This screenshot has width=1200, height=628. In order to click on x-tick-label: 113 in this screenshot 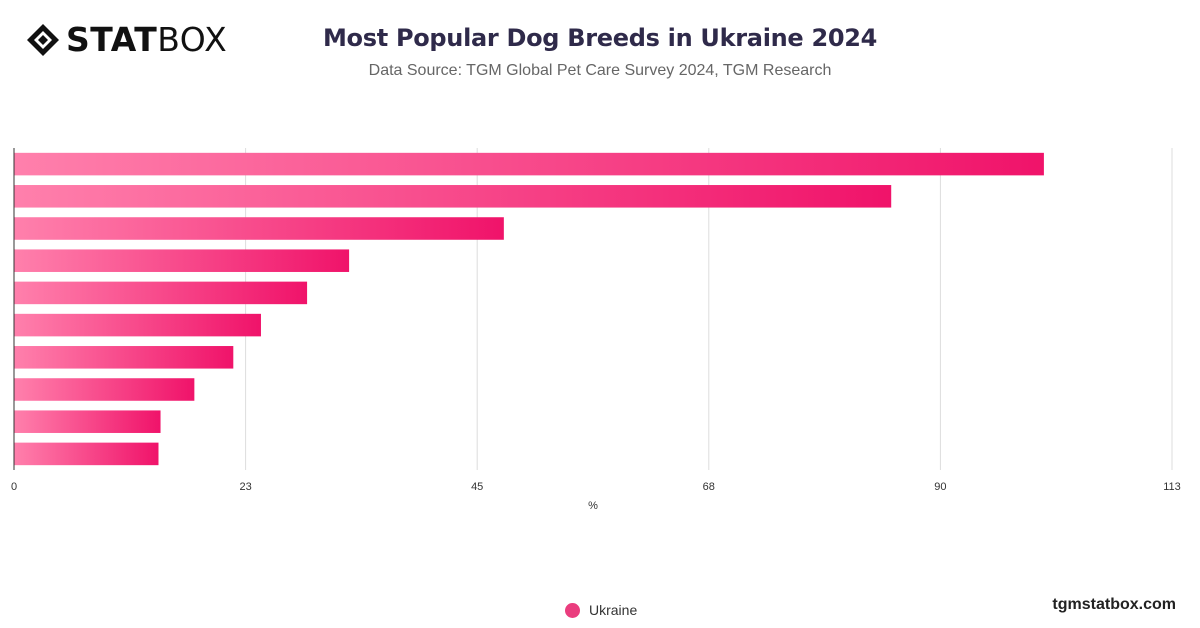, I will do `click(1172, 487)`.